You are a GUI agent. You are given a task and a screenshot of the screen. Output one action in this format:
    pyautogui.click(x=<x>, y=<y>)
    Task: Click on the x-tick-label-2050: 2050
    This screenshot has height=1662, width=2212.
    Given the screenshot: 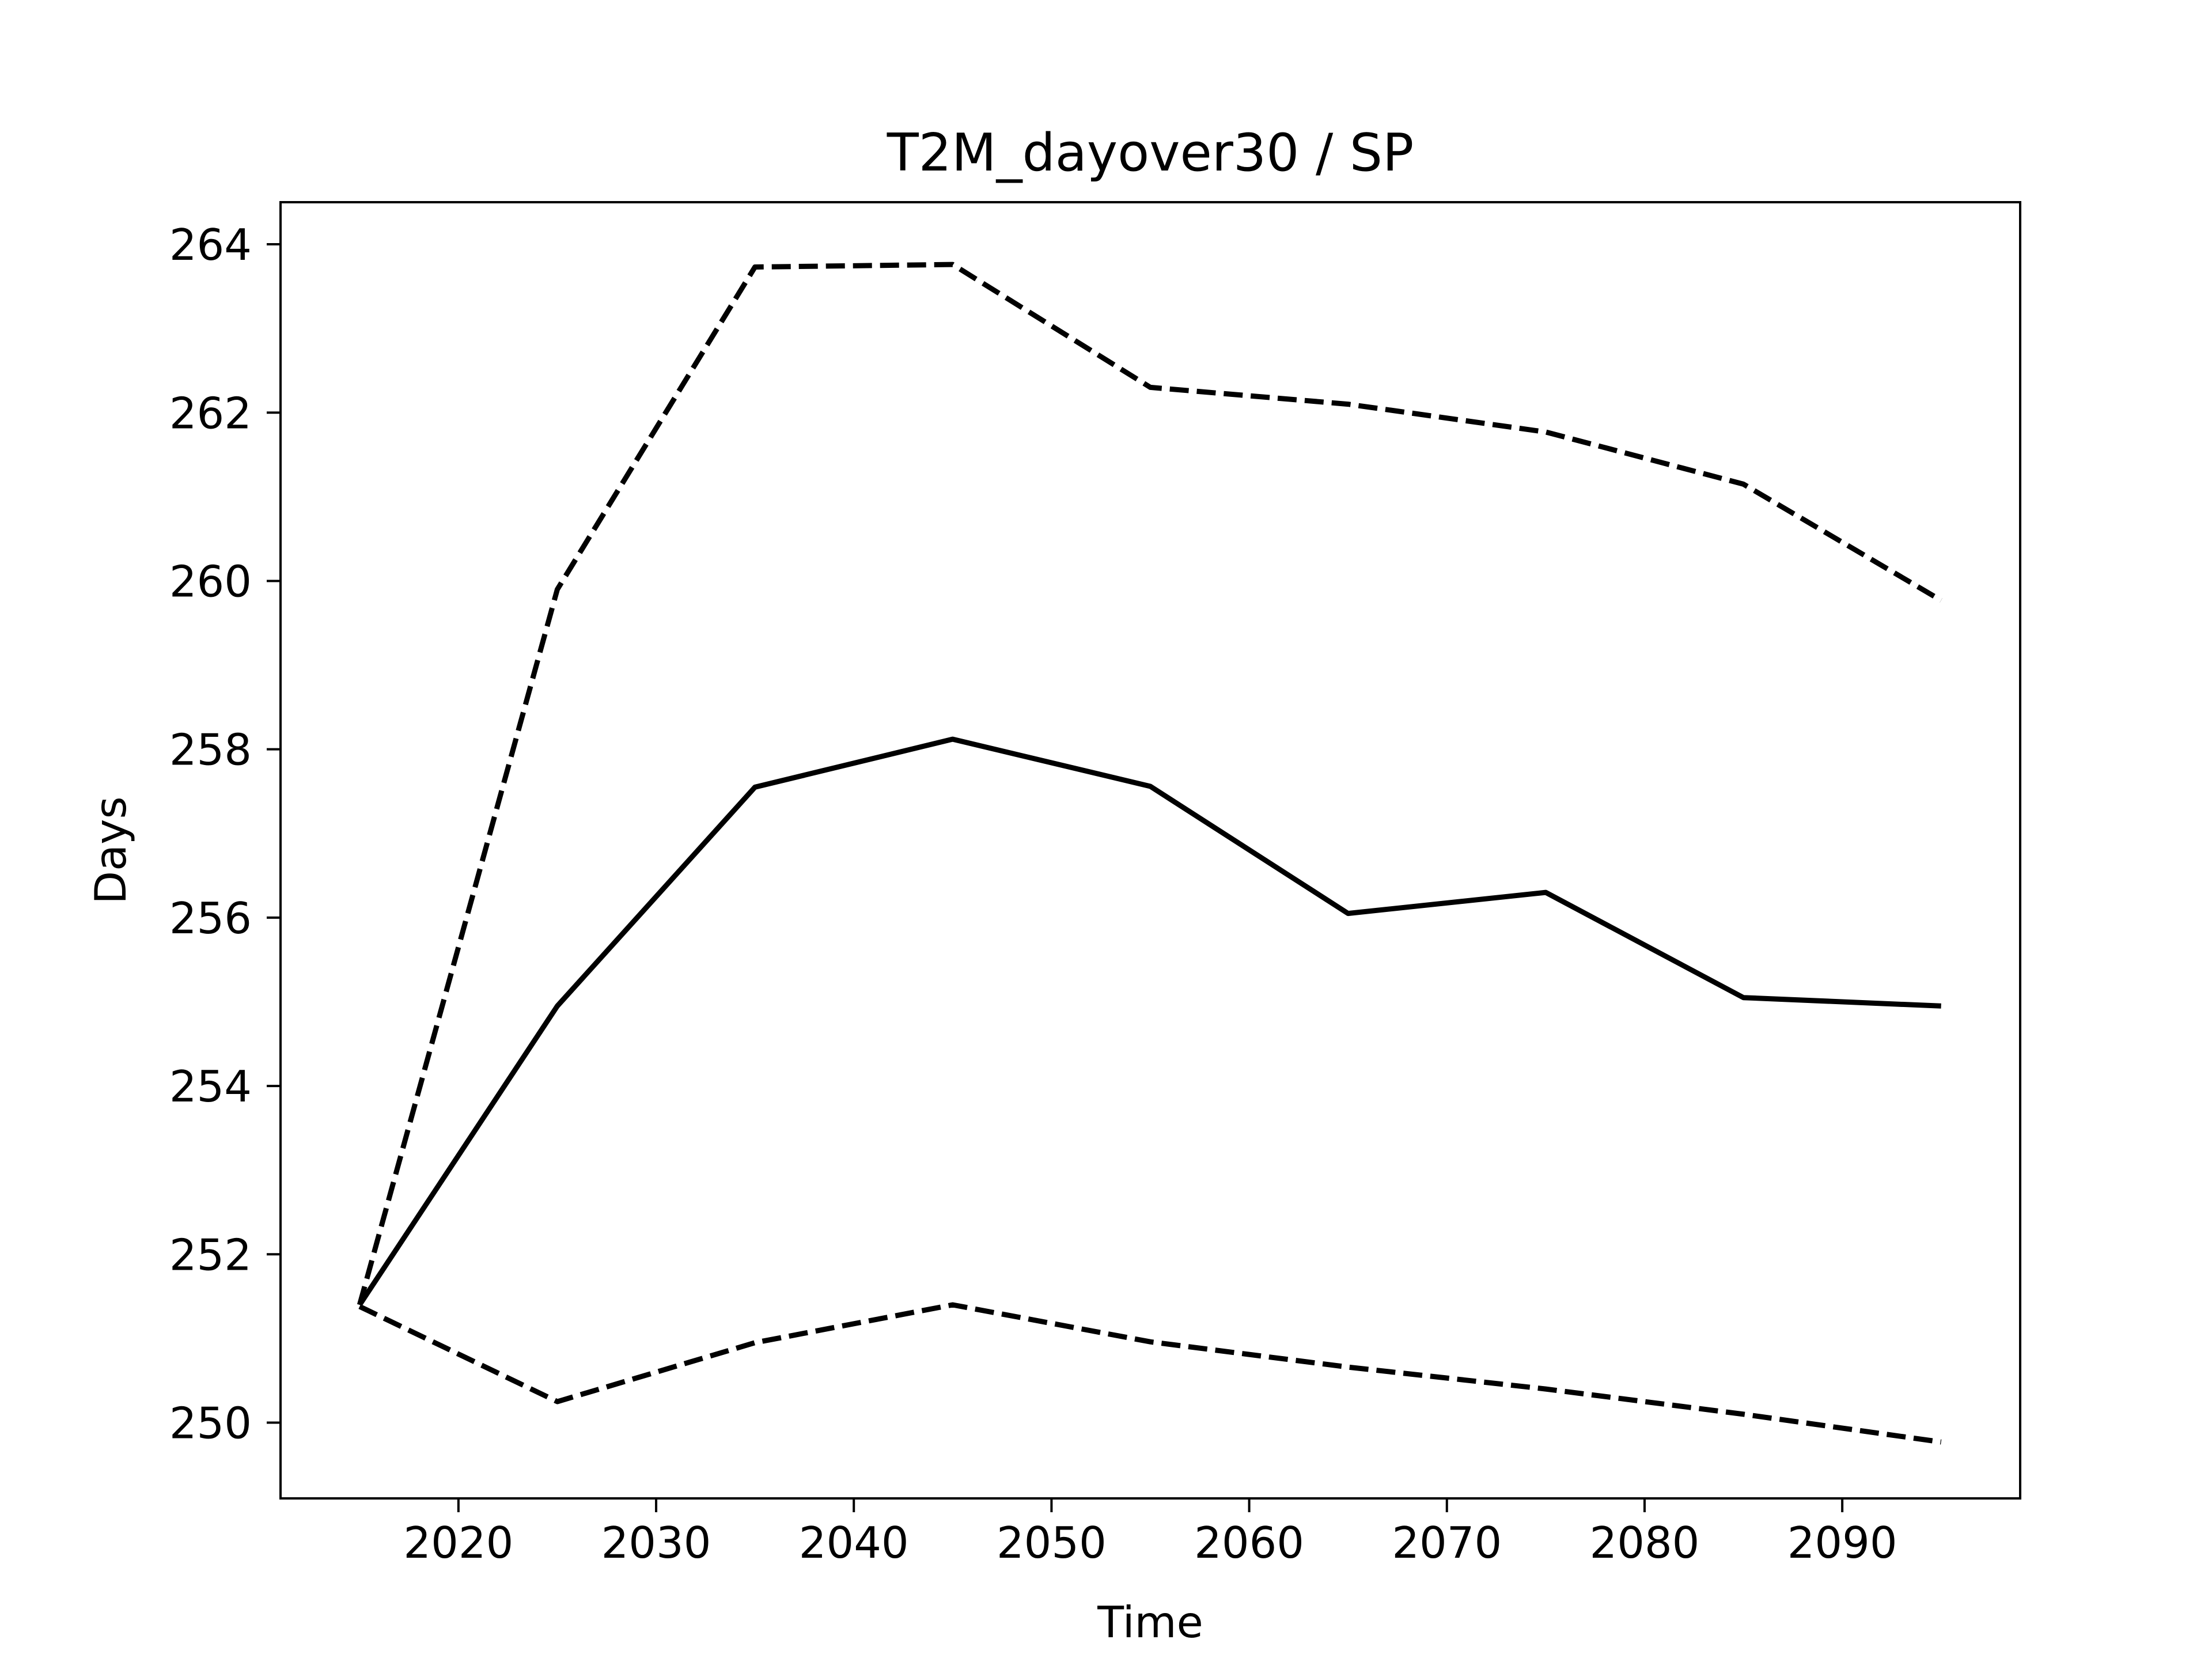 What is the action you would take?
    pyautogui.click(x=1052, y=1543)
    